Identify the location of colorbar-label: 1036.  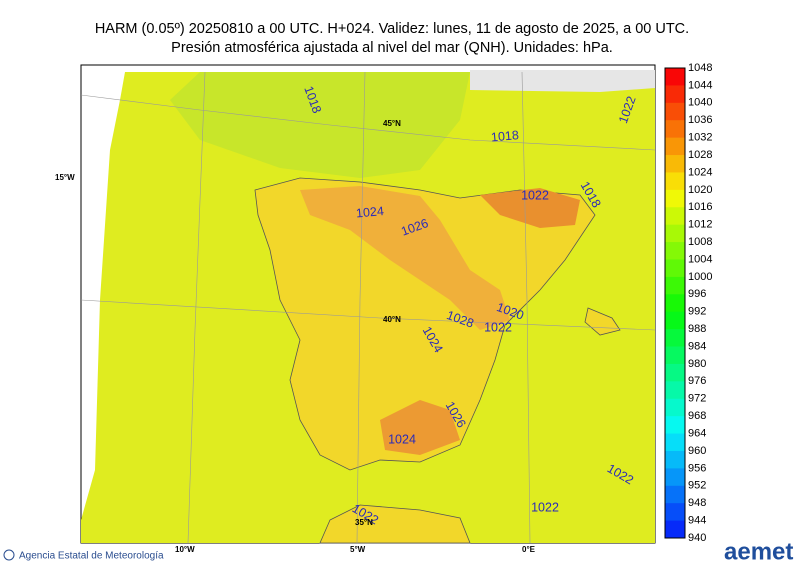
(700, 120).